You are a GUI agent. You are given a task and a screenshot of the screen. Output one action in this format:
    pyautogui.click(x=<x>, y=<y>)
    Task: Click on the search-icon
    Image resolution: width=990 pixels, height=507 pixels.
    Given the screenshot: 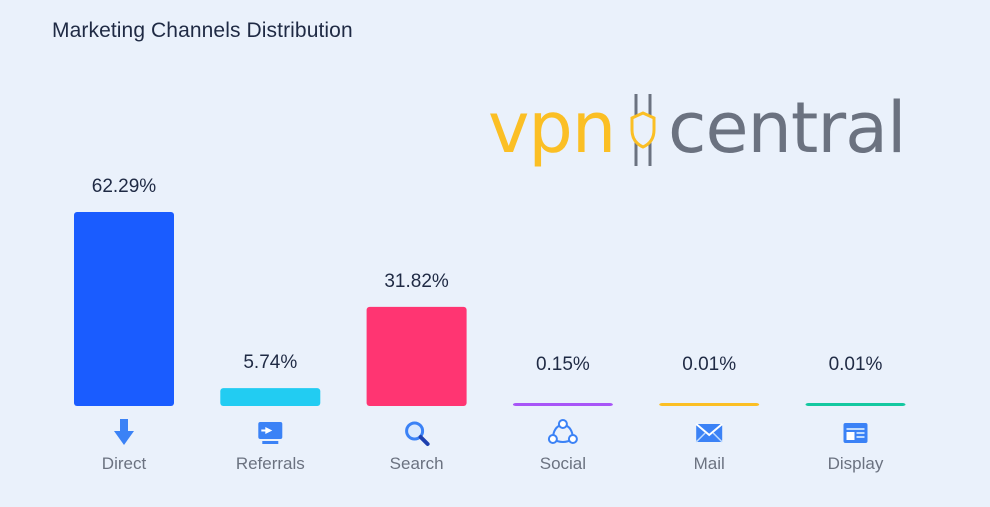 What is the action you would take?
    pyautogui.click(x=417, y=433)
    